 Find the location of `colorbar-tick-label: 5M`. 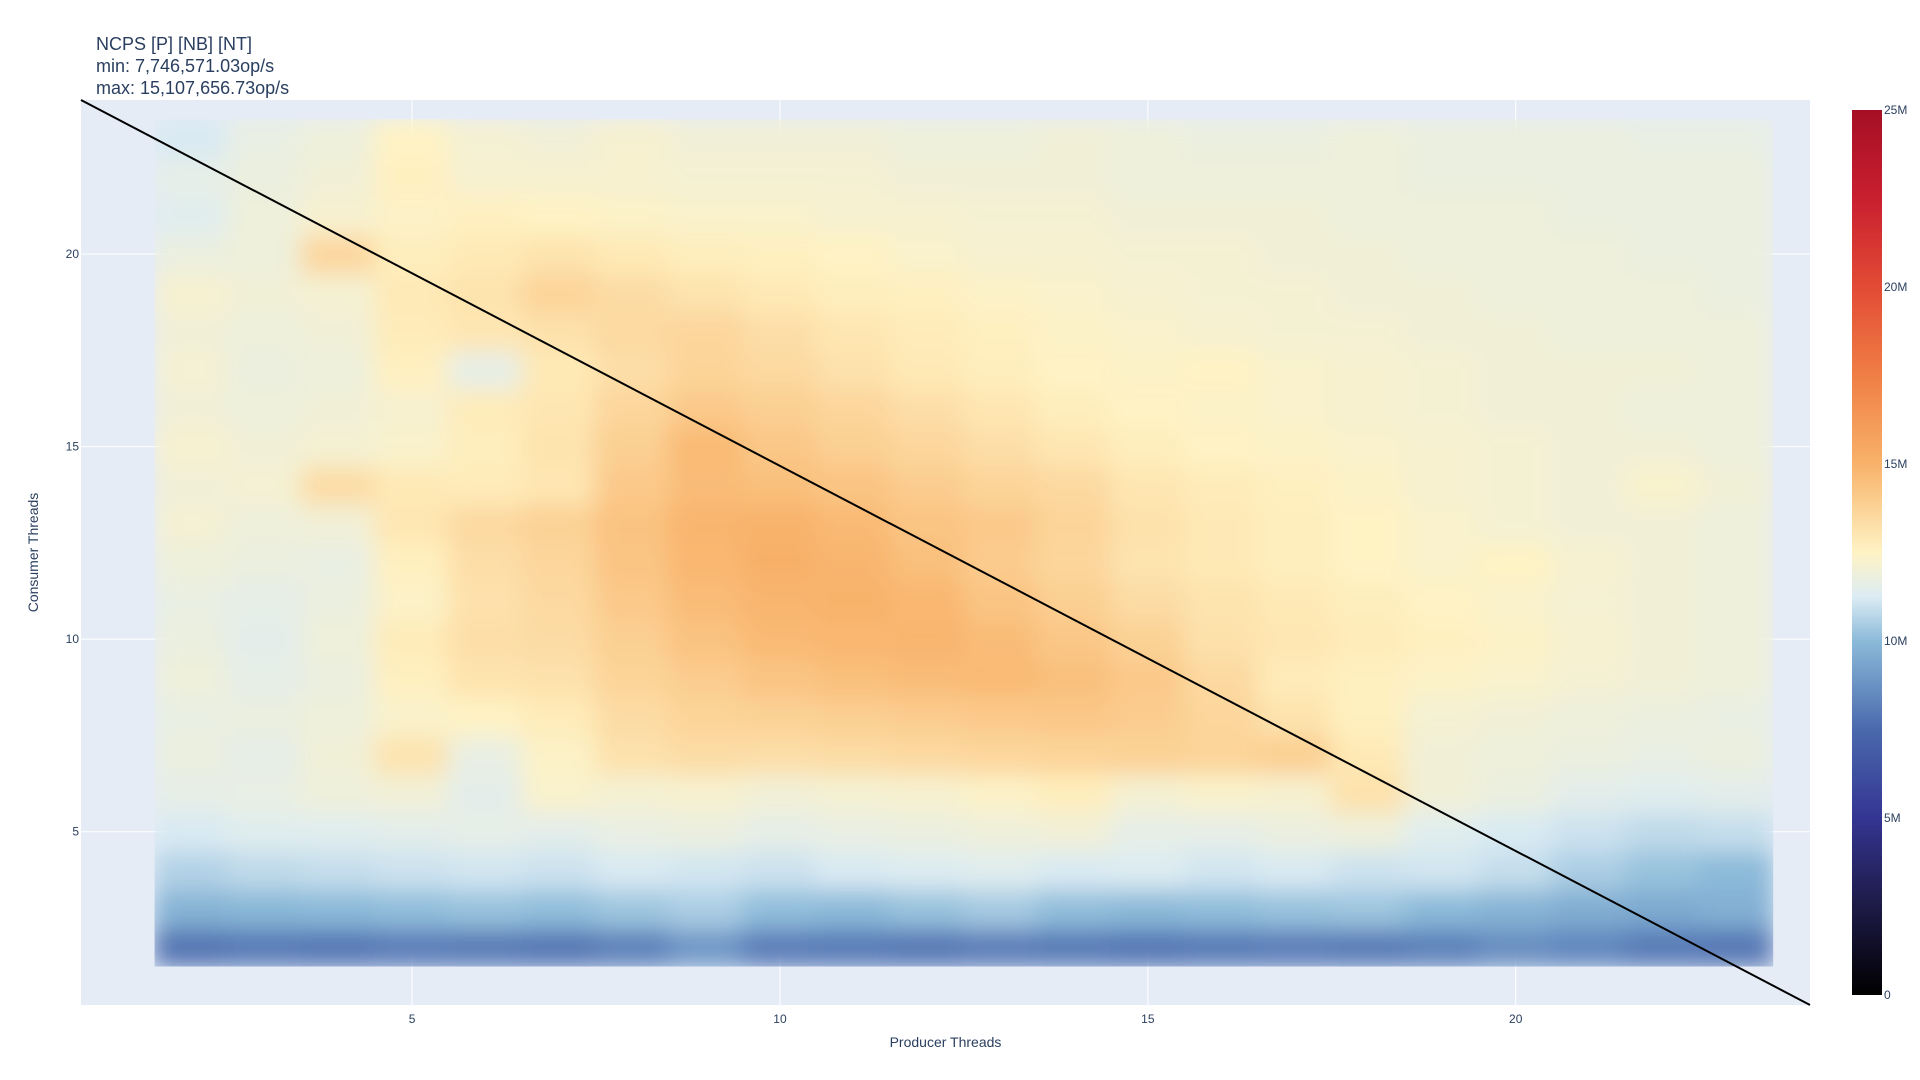

colorbar-tick-label: 5M is located at coordinates (1892, 818).